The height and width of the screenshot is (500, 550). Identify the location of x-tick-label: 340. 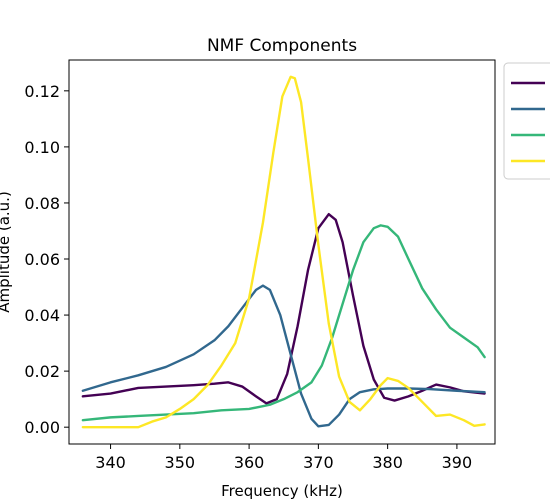
(110, 462).